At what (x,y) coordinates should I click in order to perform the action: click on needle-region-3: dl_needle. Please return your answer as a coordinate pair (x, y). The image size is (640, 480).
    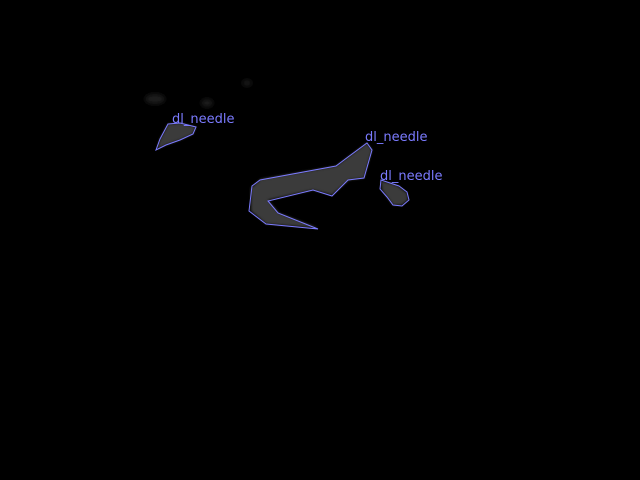
    Looking at the image, I should click on (410, 188).